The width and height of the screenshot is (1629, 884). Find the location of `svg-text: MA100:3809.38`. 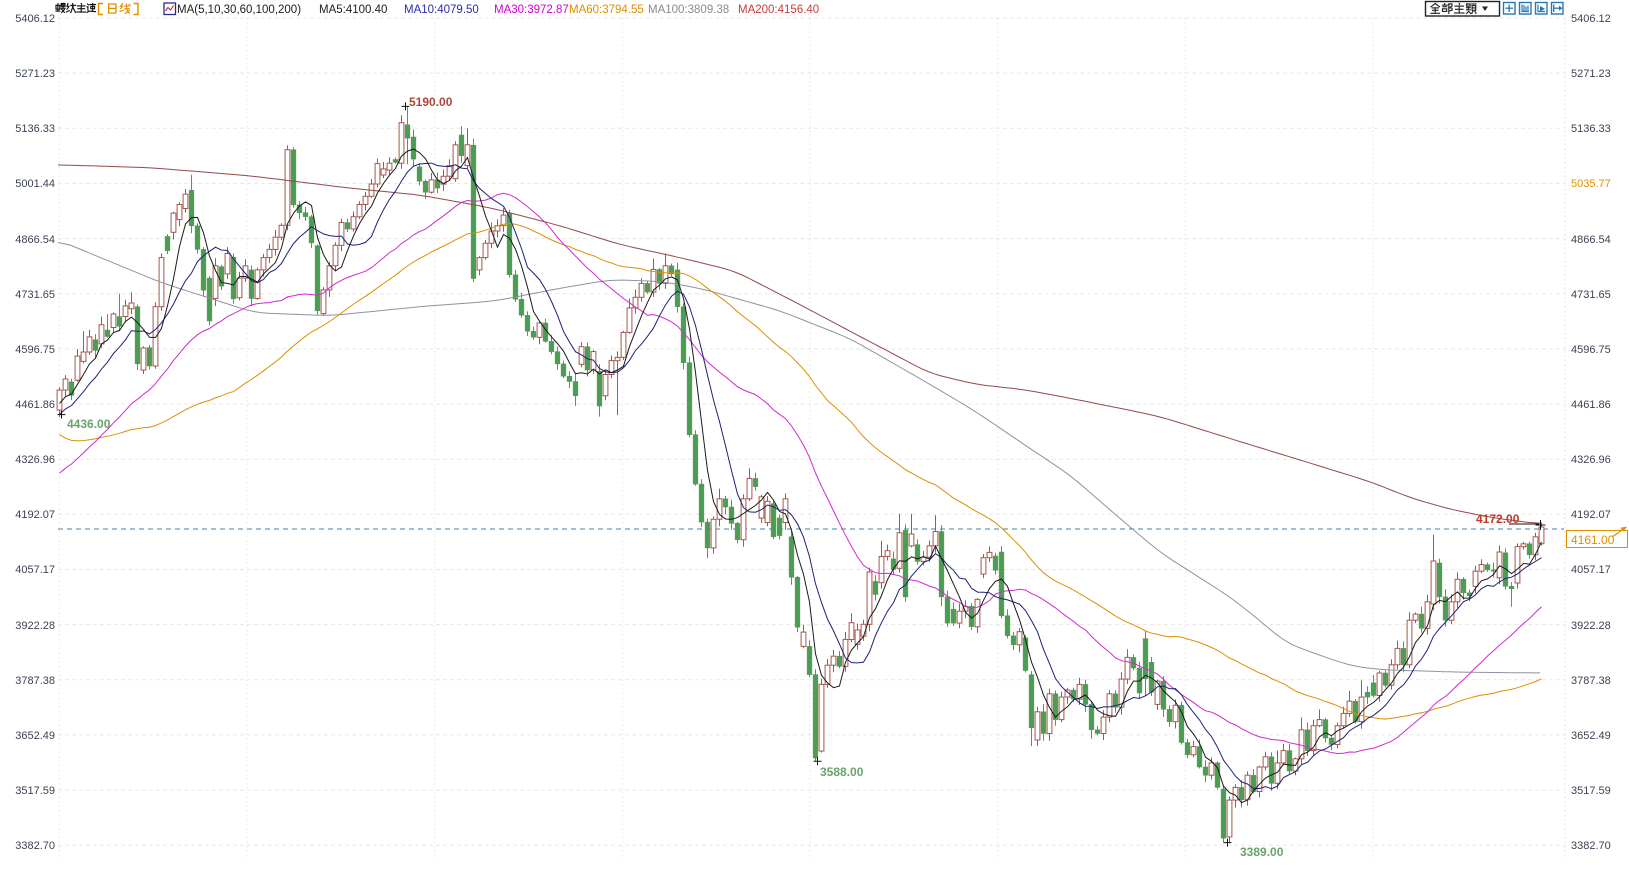

svg-text: MA100:3809.38 is located at coordinates (688, 10).